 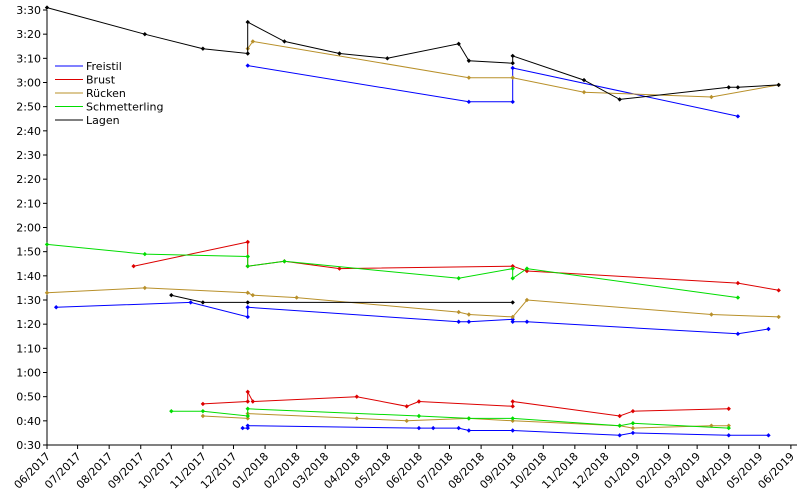 I want to click on y-tick-label: 1:50, so click(x=28, y=252).